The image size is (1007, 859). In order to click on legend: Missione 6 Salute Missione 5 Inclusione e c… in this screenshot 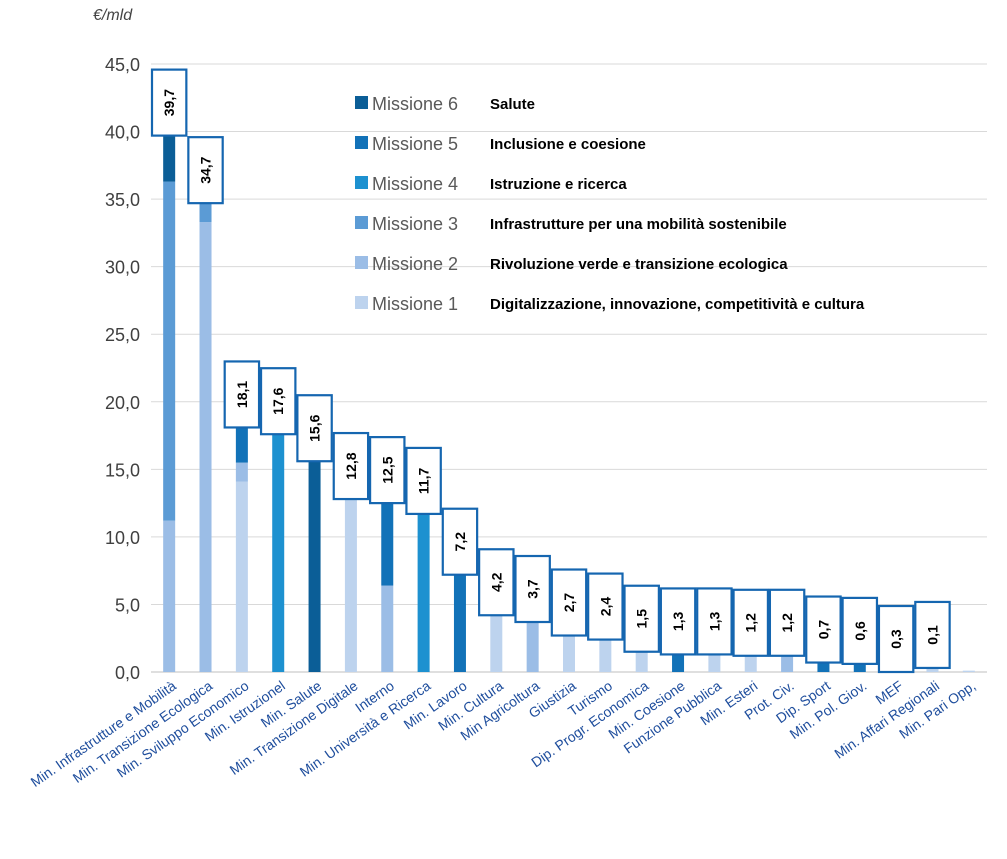, I will do `click(610, 204)`.